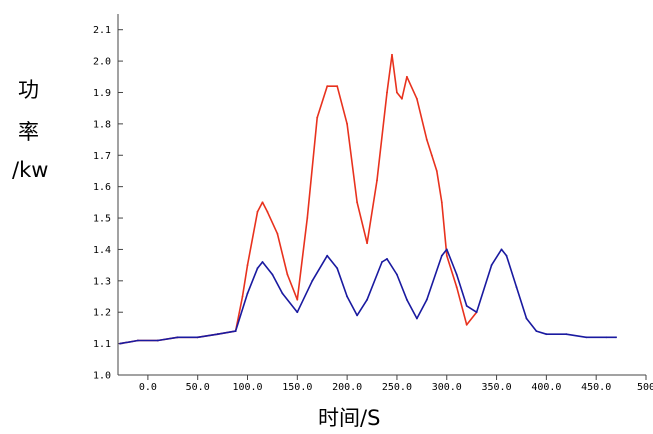 This screenshot has width=653, height=434. What do you see at coordinates (347, 387) in the screenshot?
I see `x-tick-label: 200.0` at bounding box center [347, 387].